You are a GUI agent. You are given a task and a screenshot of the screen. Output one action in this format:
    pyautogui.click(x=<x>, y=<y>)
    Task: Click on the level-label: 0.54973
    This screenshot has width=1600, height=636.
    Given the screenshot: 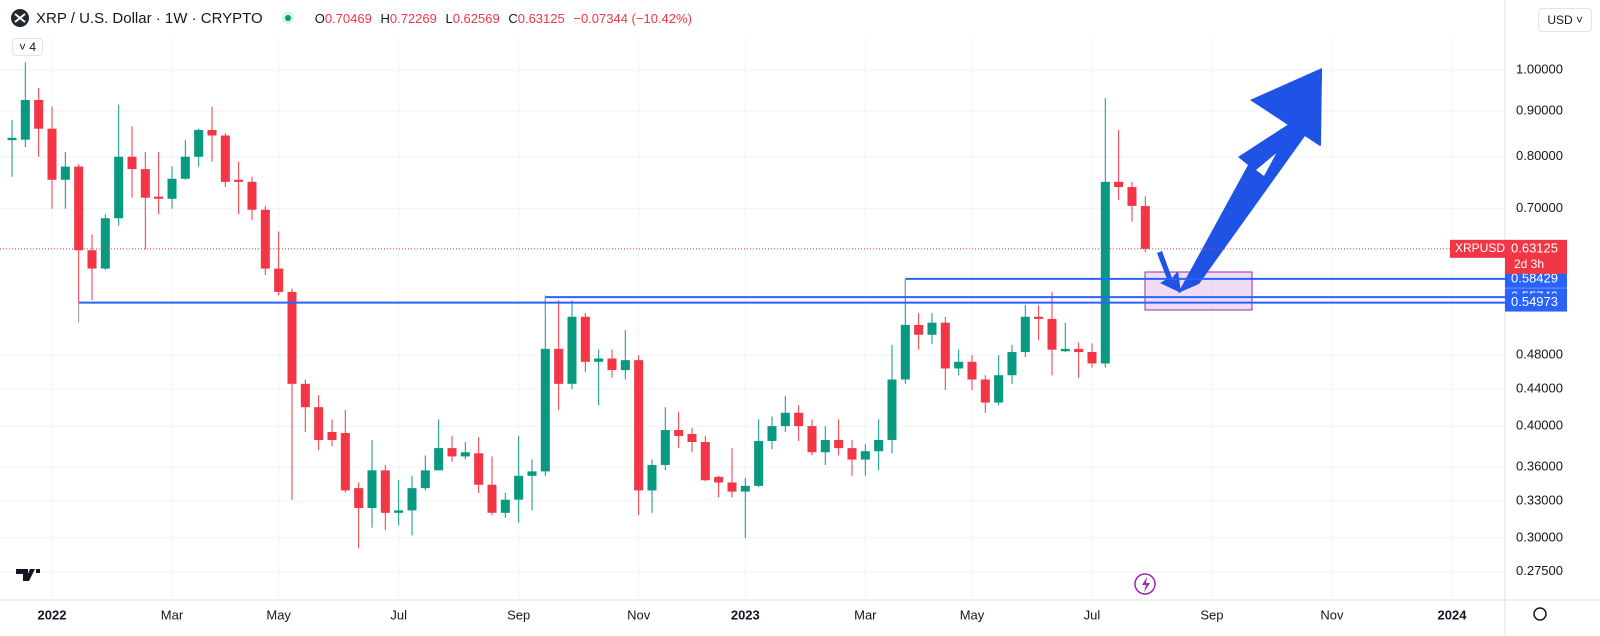 What is the action you would take?
    pyautogui.click(x=1534, y=301)
    